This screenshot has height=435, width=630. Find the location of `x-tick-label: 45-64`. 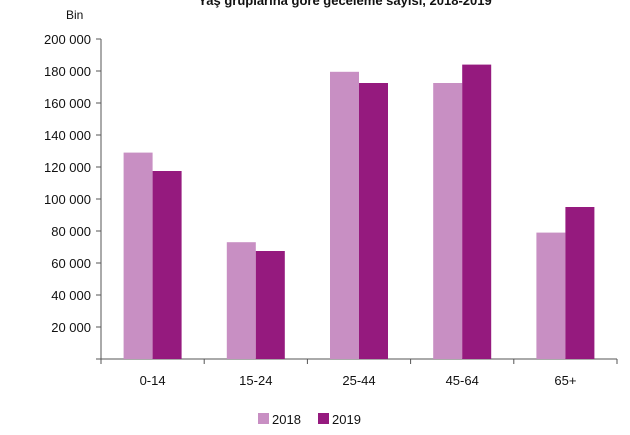

x-tick-label: 45-64 is located at coordinates (462, 380).